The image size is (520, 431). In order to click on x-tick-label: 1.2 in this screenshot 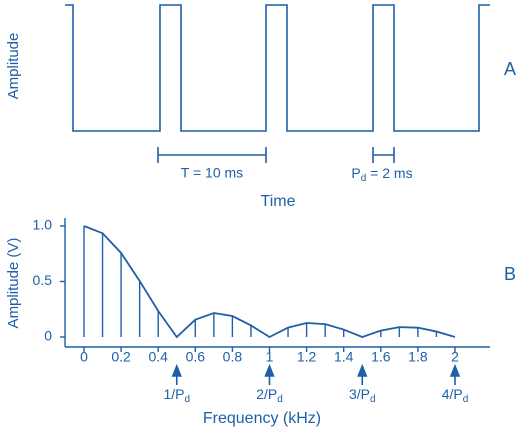, I will do `click(307, 357)`.